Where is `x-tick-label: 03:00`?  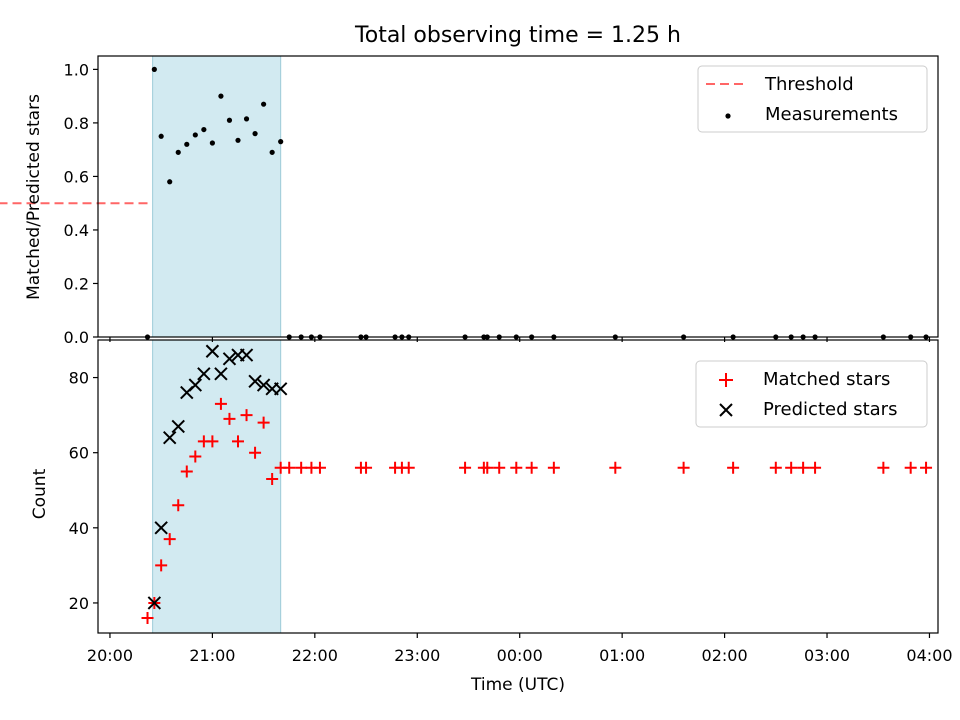 x-tick-label: 03:00 is located at coordinates (827, 655).